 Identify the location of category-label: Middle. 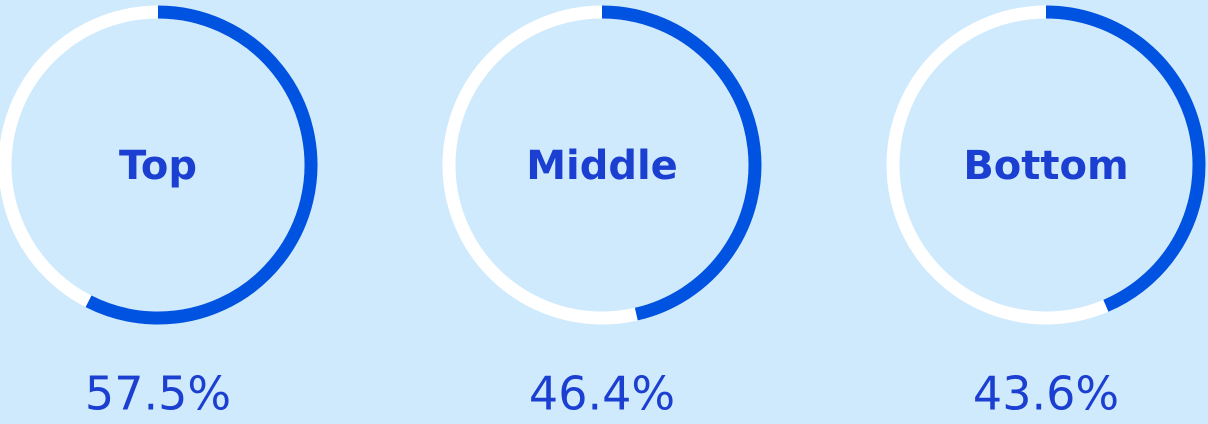
(602, 166).